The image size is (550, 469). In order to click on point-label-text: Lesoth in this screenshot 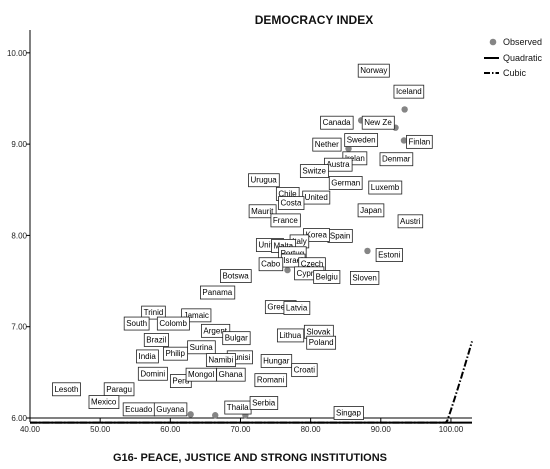, I will do `click(66, 389)`.